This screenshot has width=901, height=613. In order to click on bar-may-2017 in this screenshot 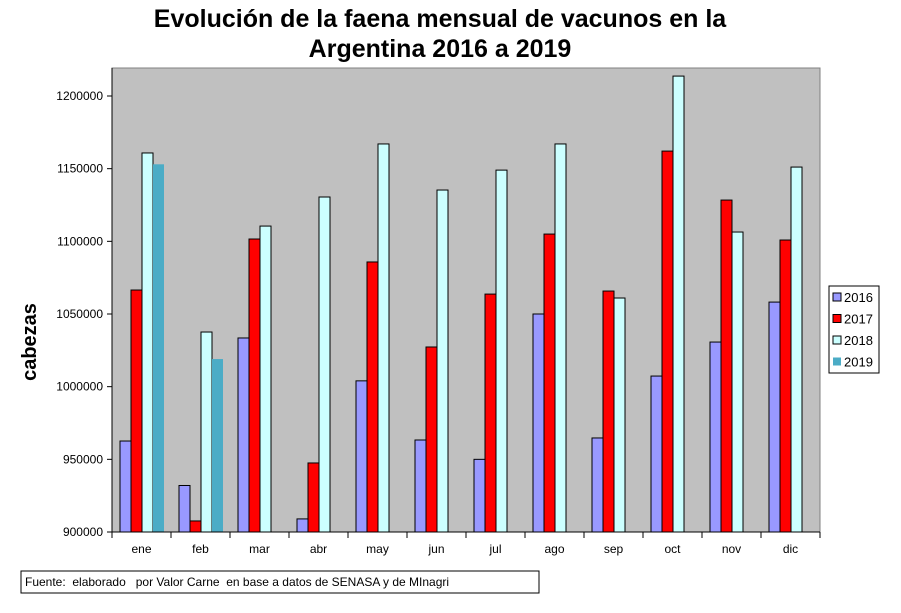, I will do `click(372, 397)`.